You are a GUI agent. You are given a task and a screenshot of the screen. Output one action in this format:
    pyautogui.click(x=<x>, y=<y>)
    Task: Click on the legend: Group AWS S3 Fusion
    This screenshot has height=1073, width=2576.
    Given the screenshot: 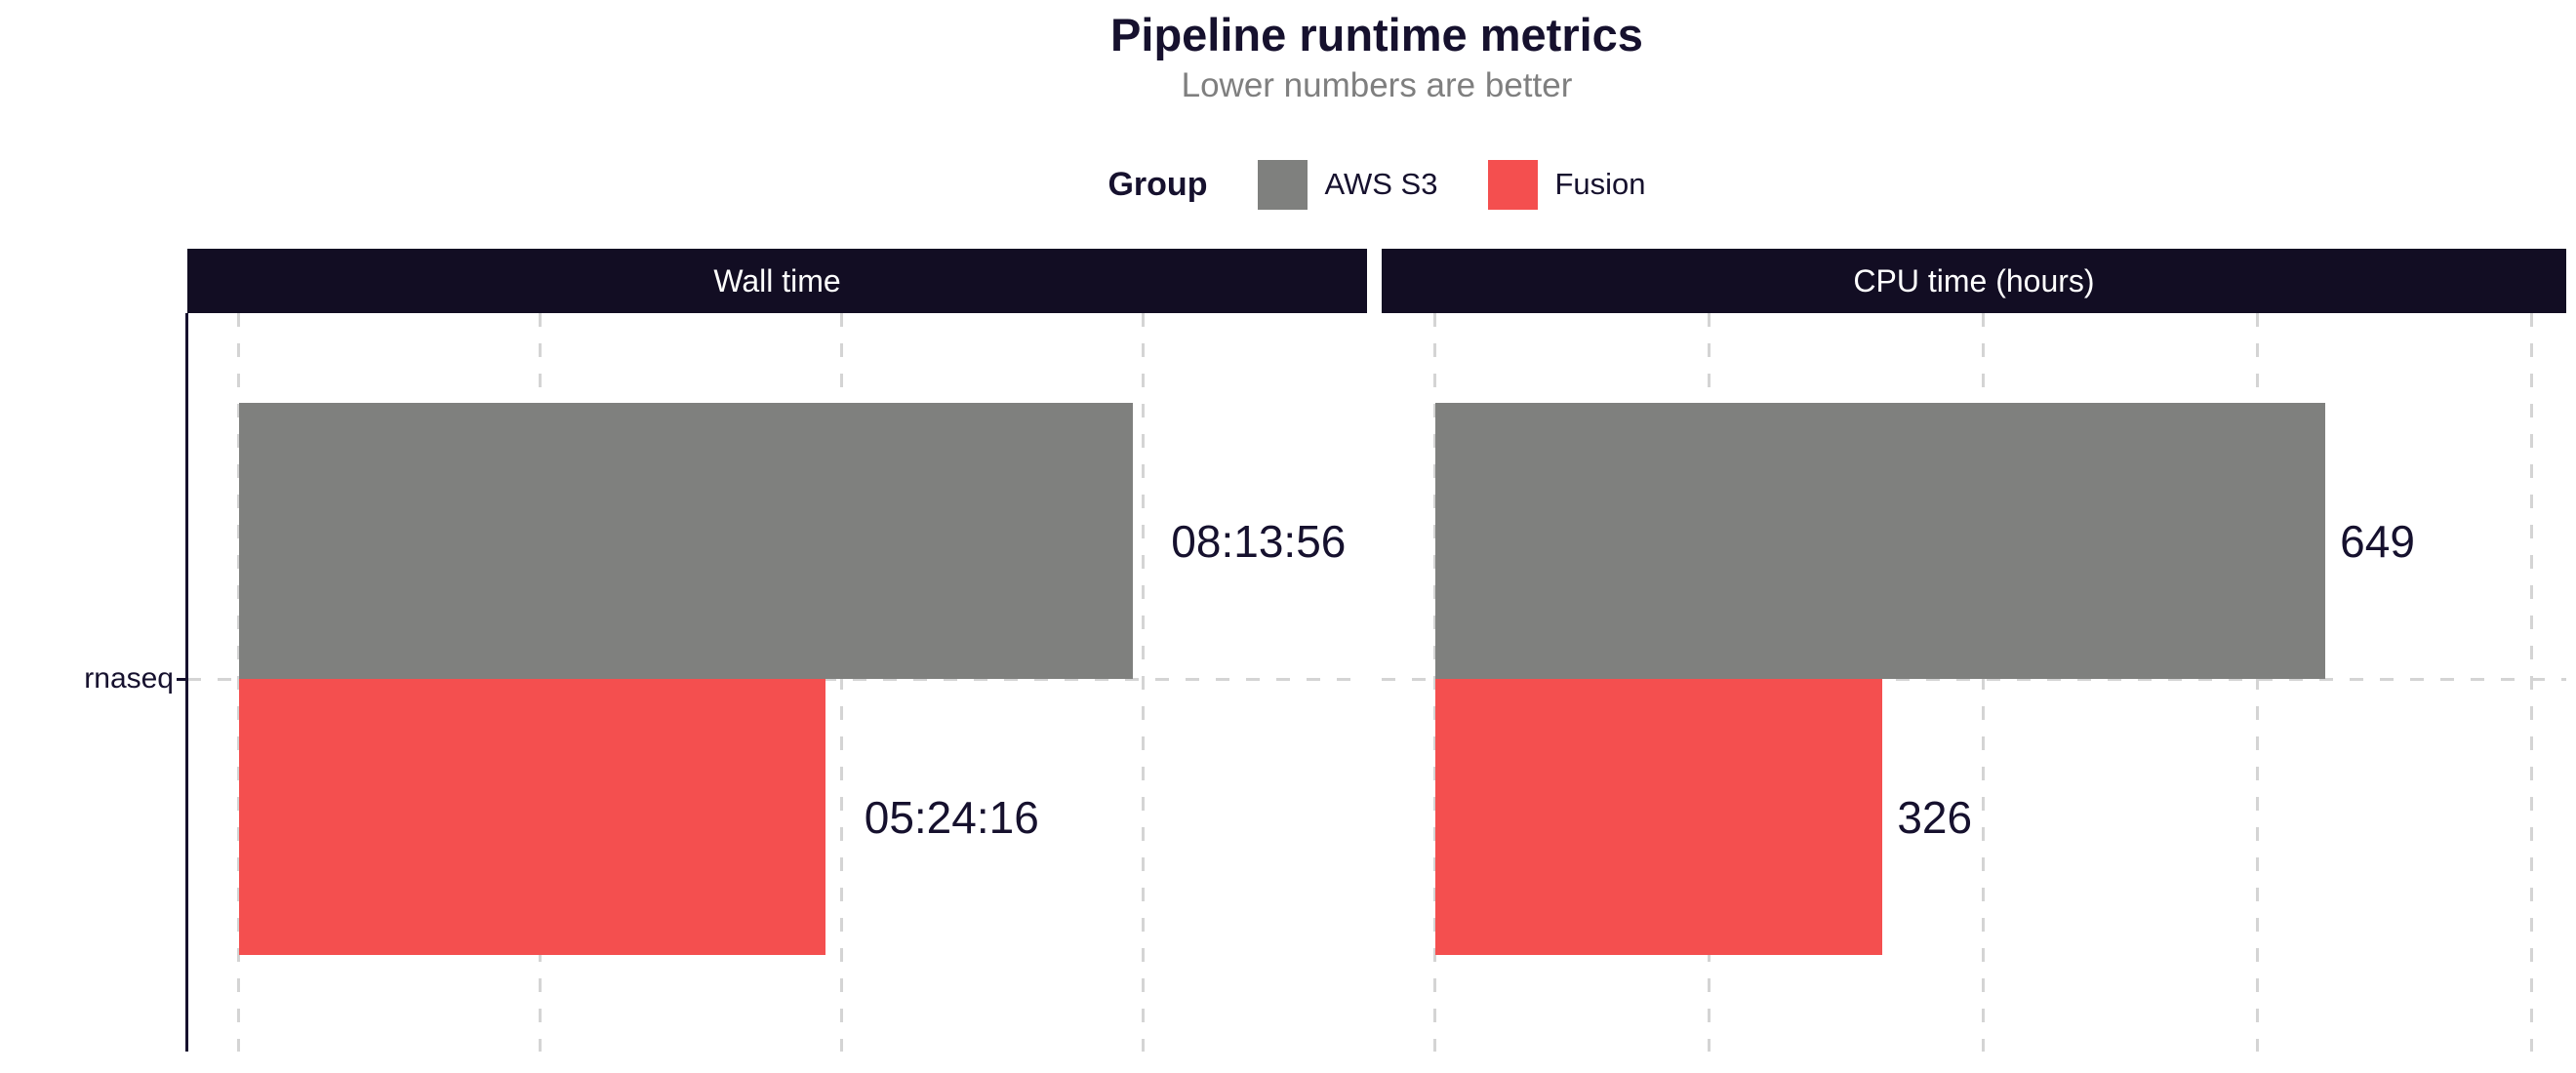 What is the action you would take?
    pyautogui.click(x=1376, y=184)
    